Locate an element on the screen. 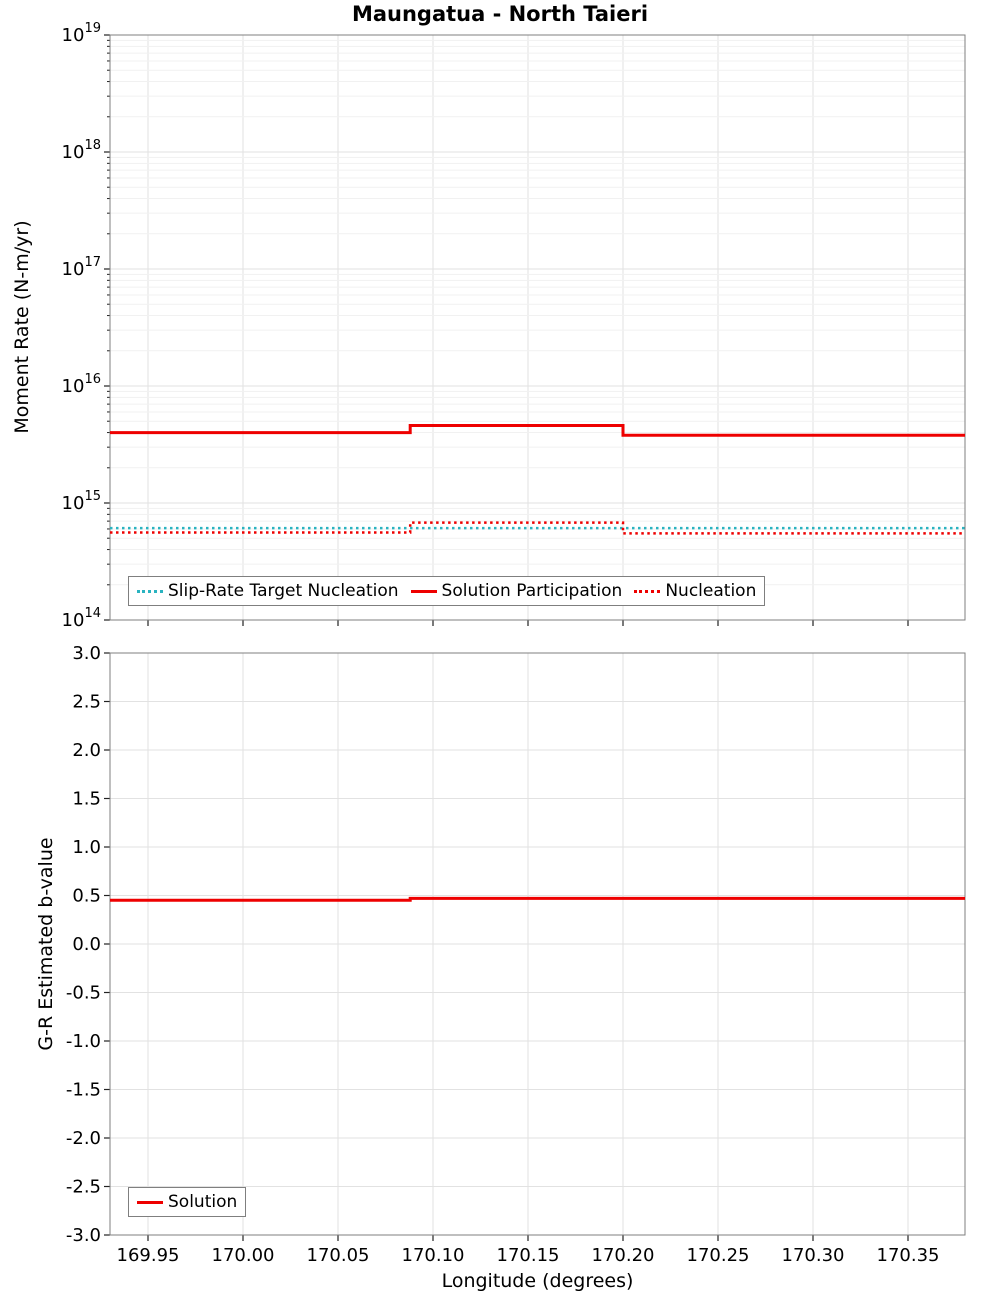 Image resolution: width=1000 pixels, height=1300 pixels. legend-b-value: Solution is located at coordinates (187, 1202).